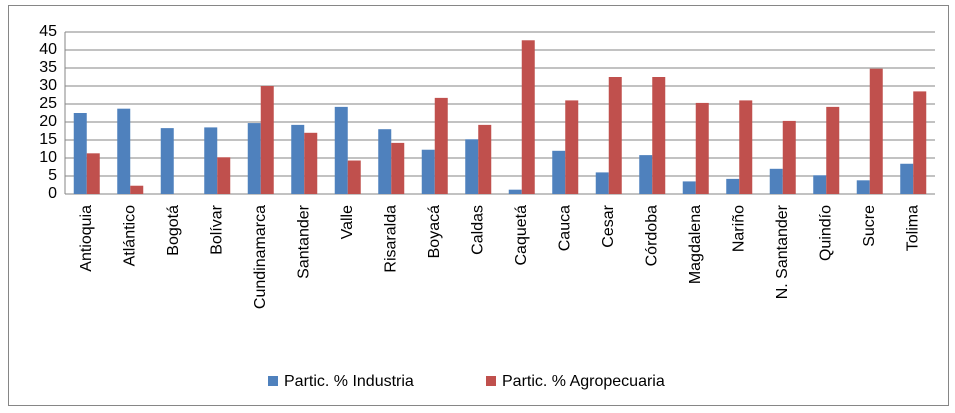 The width and height of the screenshot is (955, 413). I want to click on x-tick-label: Cesar, so click(608, 225).